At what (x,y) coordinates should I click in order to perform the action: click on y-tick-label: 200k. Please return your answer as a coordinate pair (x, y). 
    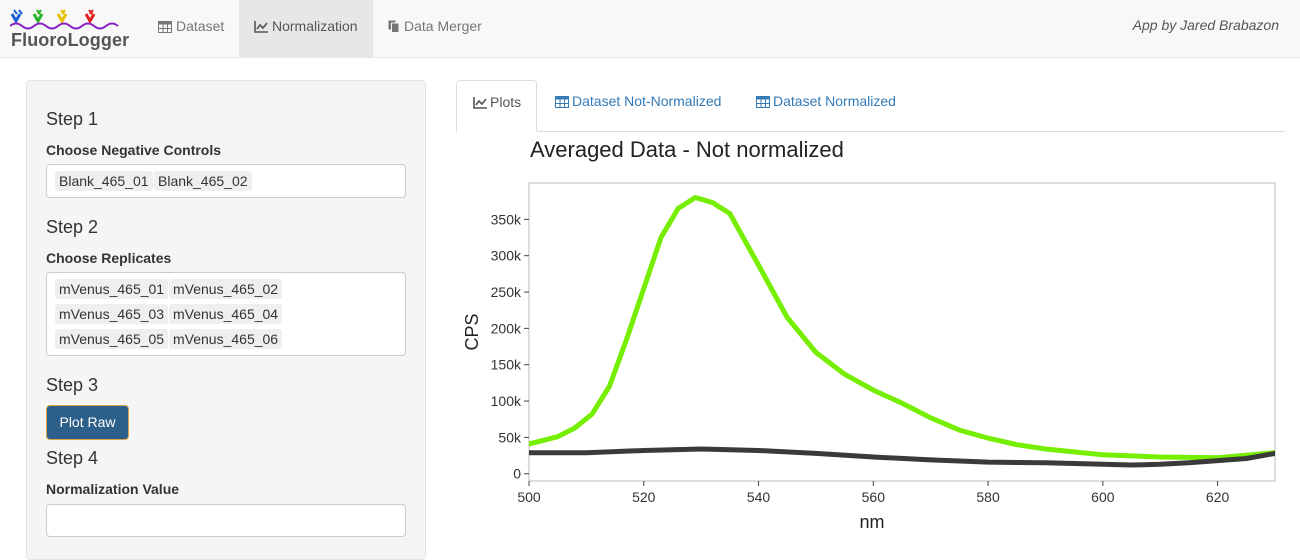
    Looking at the image, I should click on (506, 328).